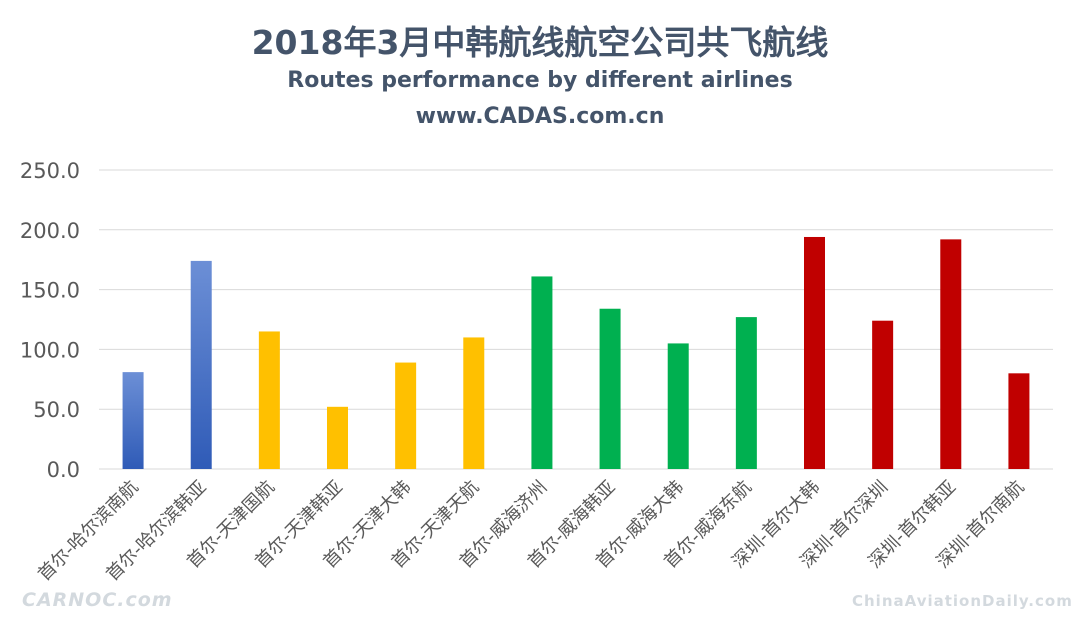 The image size is (1080, 627). I want to click on chart-title: 2018年3月中韩航线航空公司共飞航线, so click(540, 42).